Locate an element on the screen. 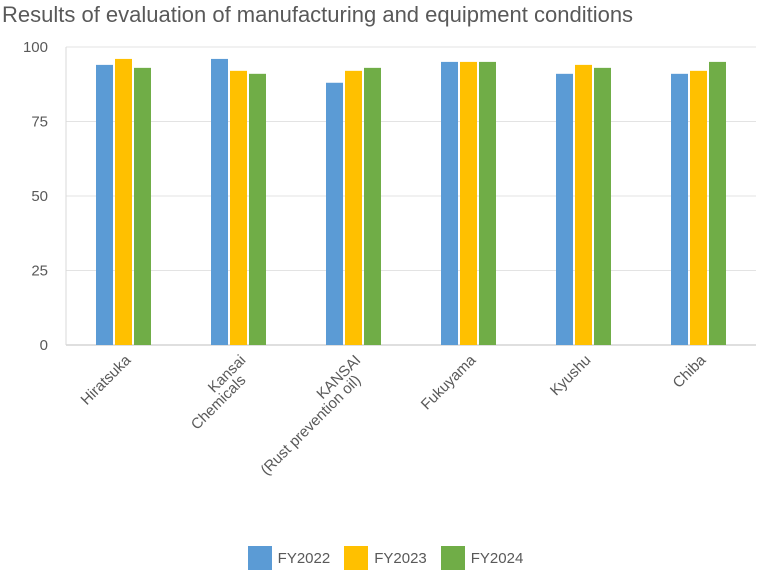 This screenshot has width=771, height=575. y-tick-label: 0 is located at coordinates (44, 345).